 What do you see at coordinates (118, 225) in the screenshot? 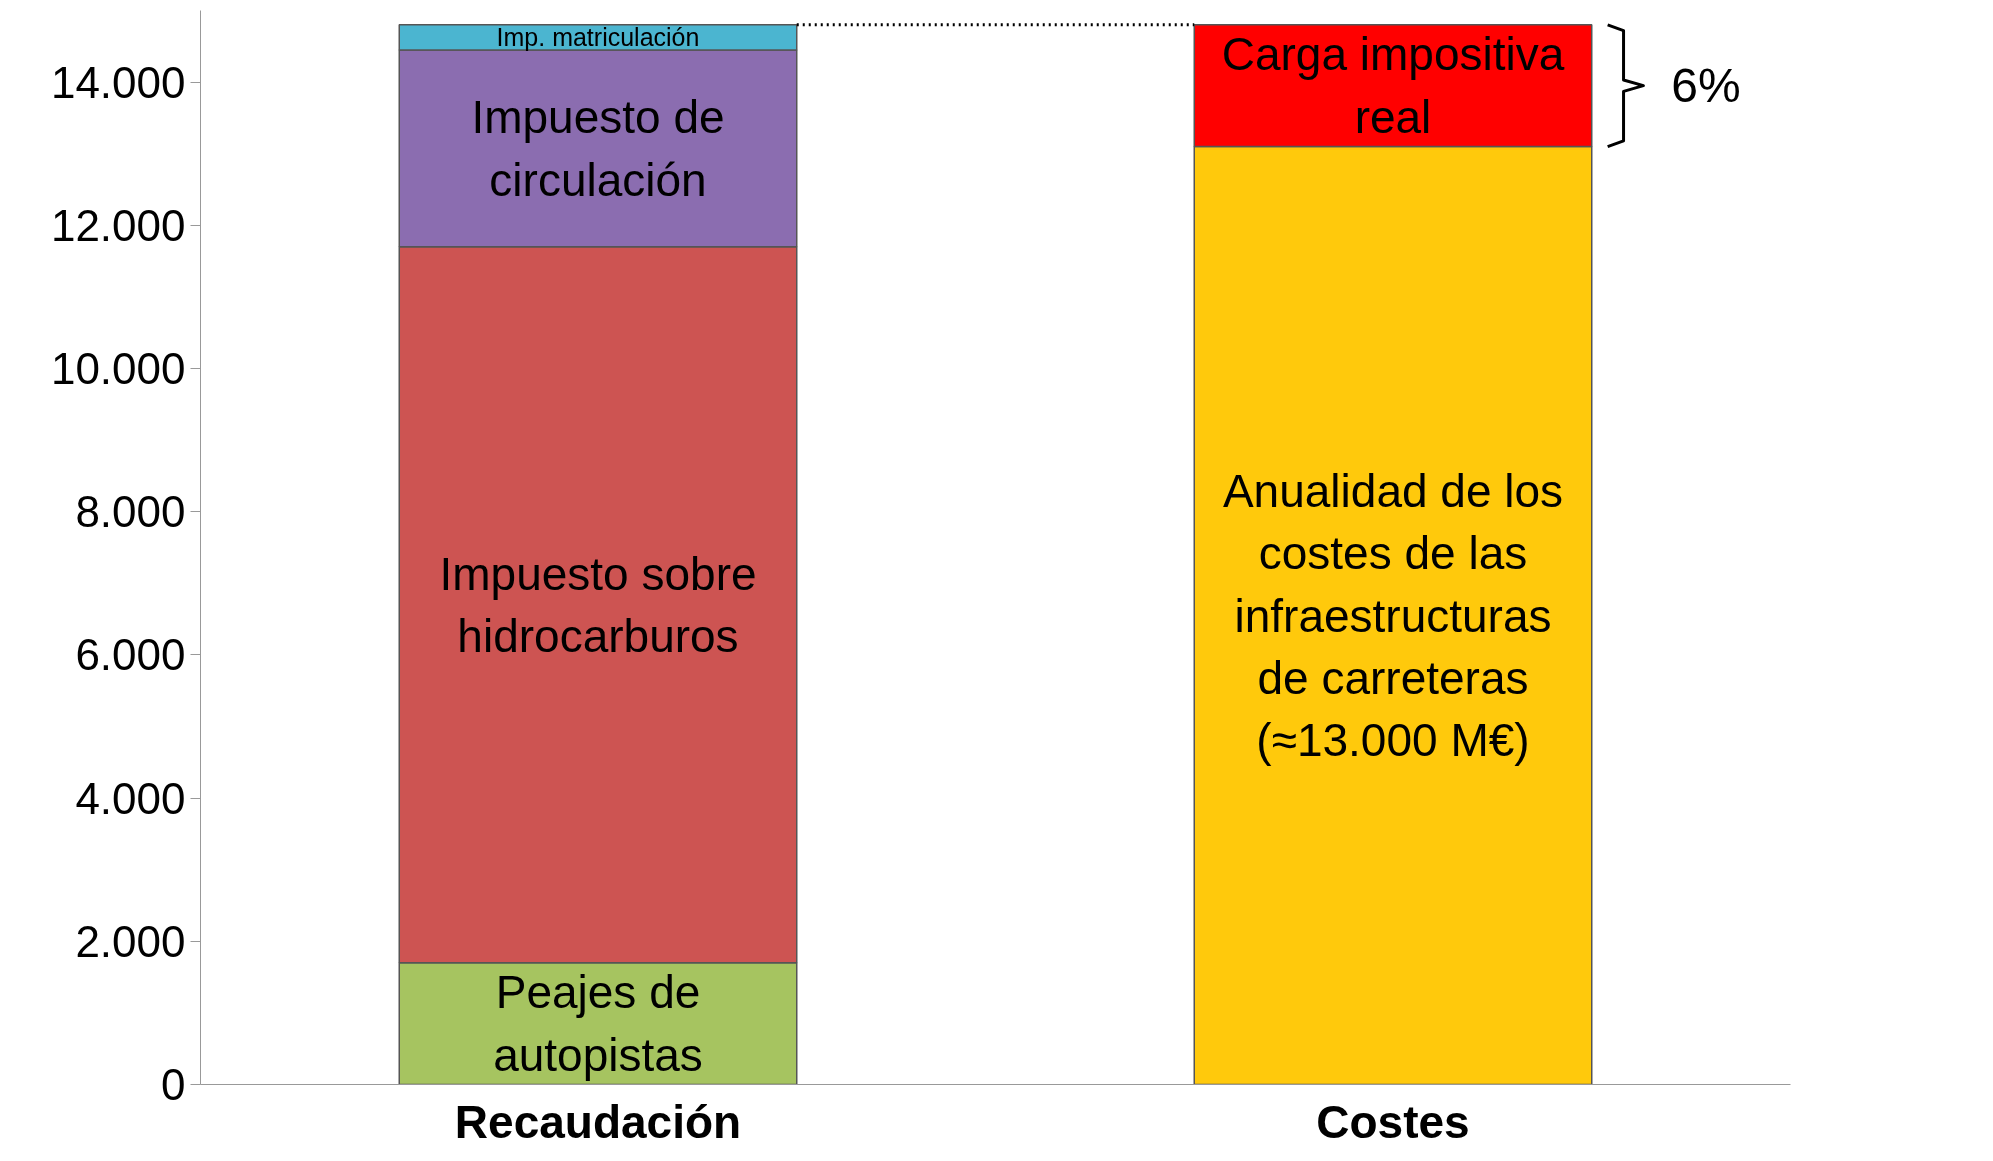
I see `y-tick-label: 12.000` at bounding box center [118, 225].